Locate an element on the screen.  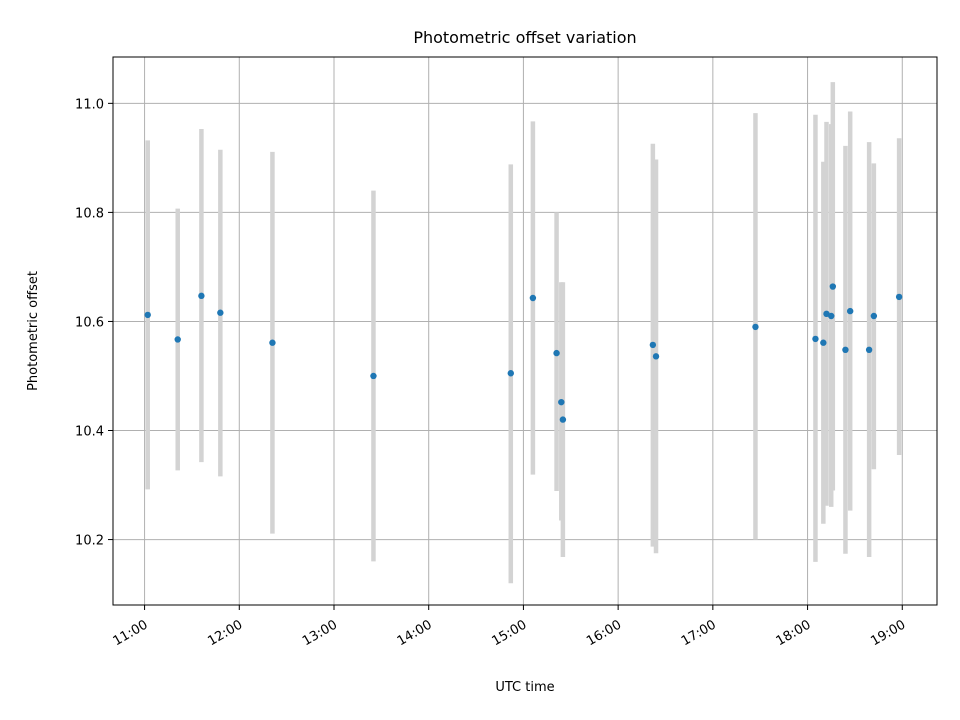
y-axis-ticks: 10.2 10.4 10.6 10.8 11.0 is located at coordinates (94, 323).